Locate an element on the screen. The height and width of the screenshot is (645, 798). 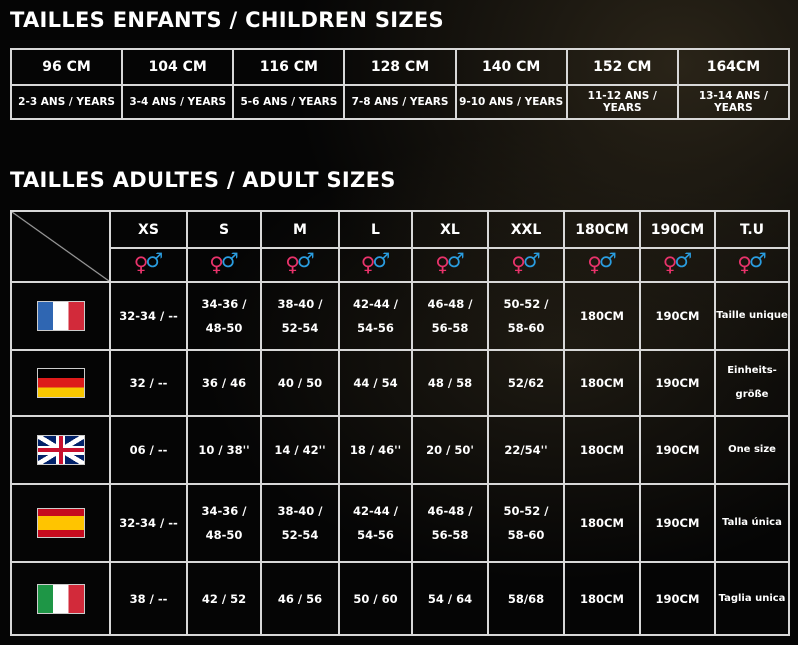
size-value-cell: Taglia unica is located at coordinates (752, 598).